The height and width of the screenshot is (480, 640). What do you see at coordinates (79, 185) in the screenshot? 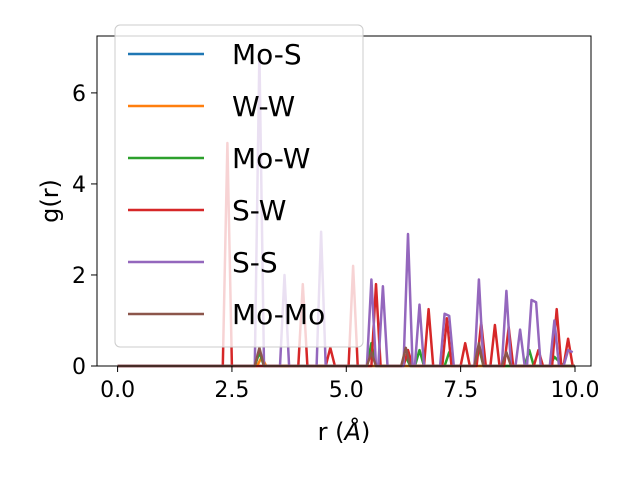
I see `y-tick-label: 4` at bounding box center [79, 185].